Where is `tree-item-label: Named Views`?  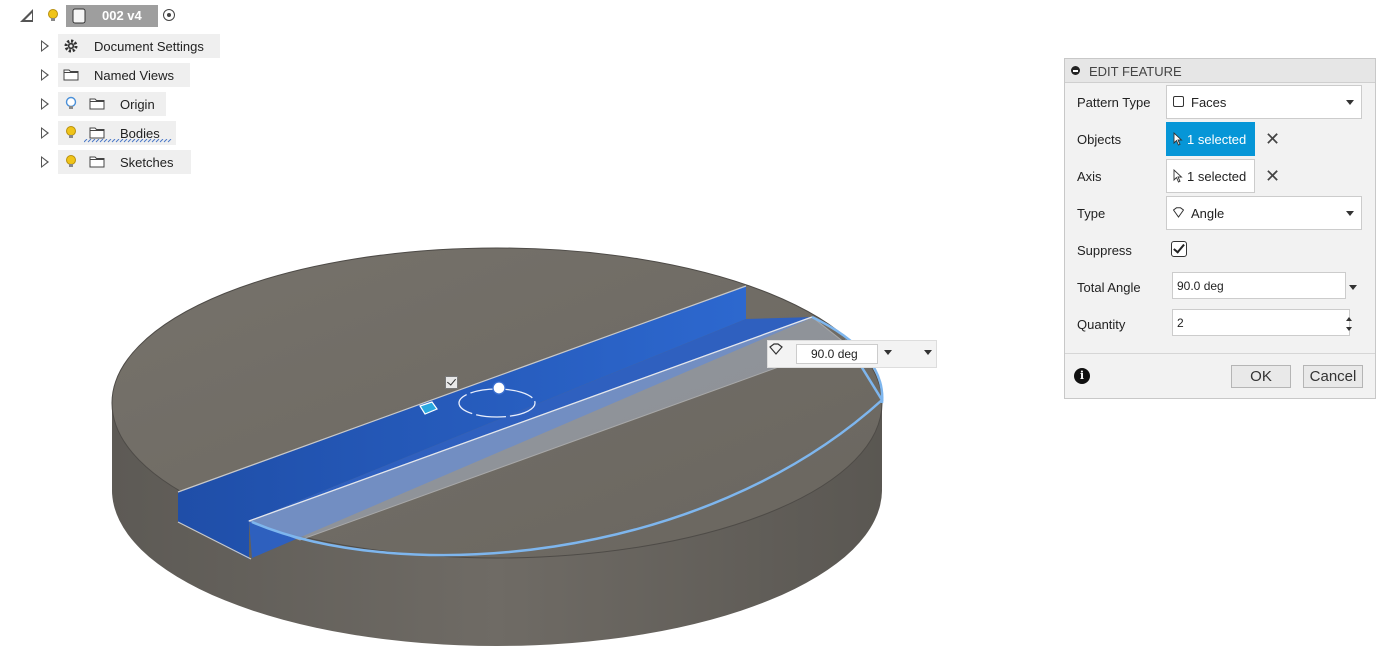 tree-item-label: Named Views is located at coordinates (134, 75).